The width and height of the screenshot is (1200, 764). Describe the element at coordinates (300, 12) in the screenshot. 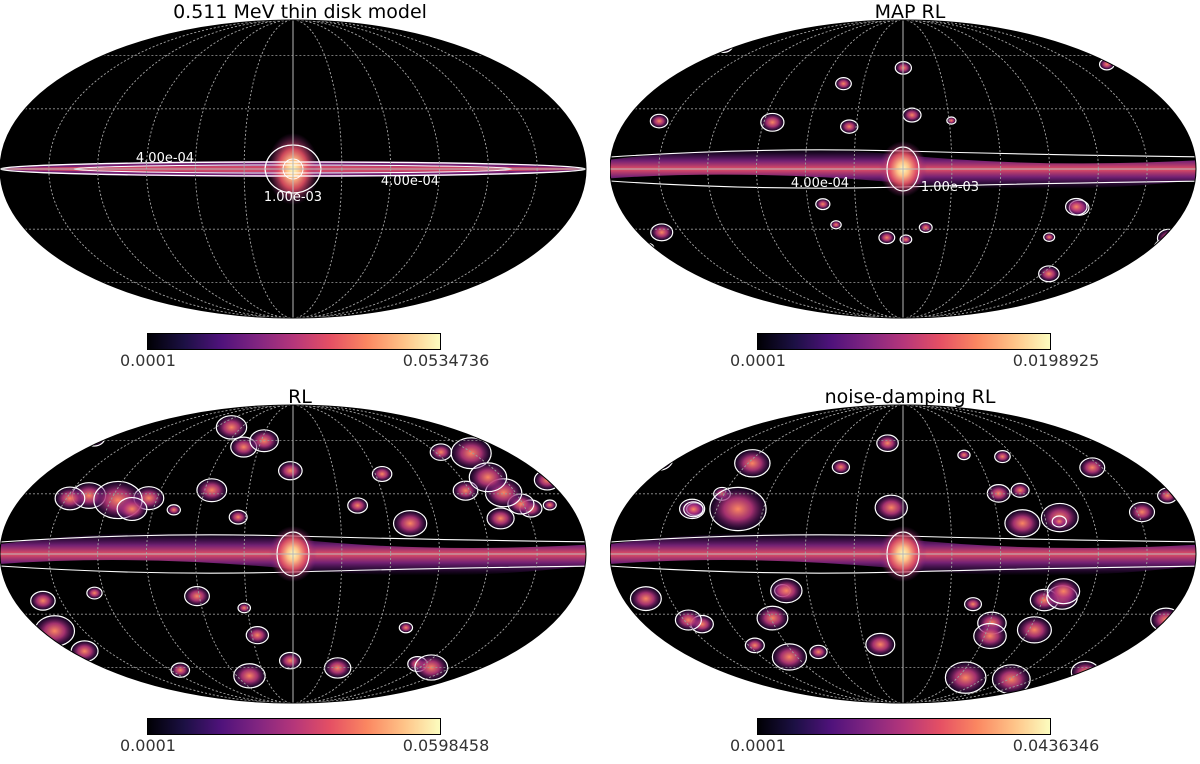

I see `panel-title: 0.511 MeV thin disk model` at that location.